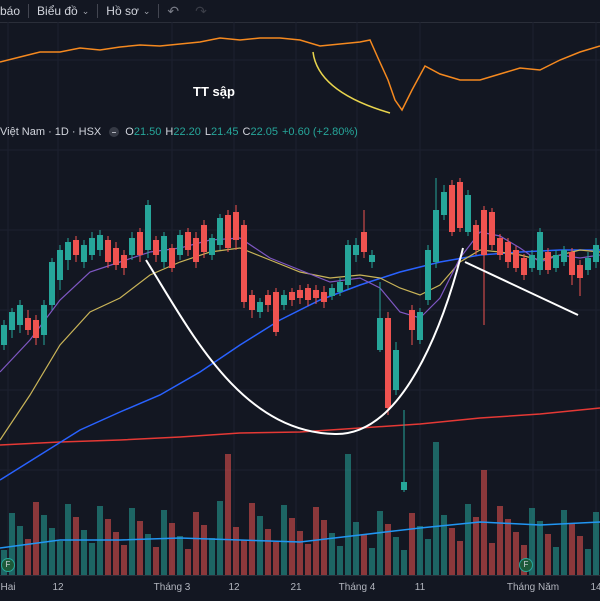  What do you see at coordinates (320, 132) in the screenshot?
I see `change-value: +0.60 (+2.80%)` at bounding box center [320, 132].